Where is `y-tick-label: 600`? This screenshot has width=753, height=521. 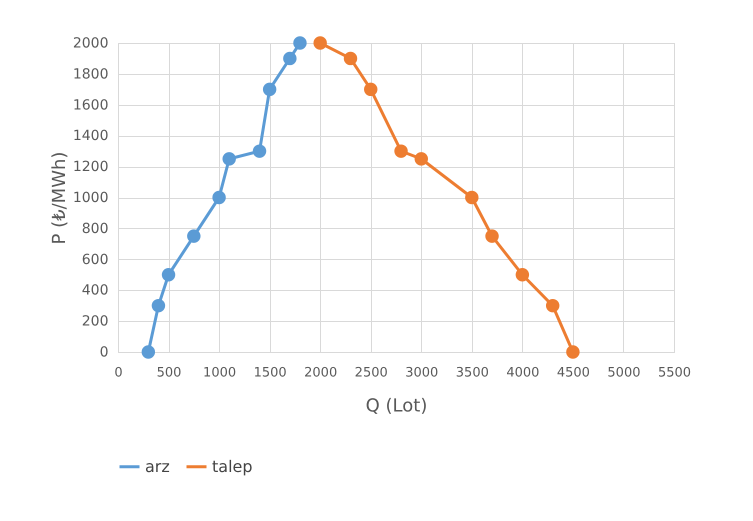
y-tick-label: 600 is located at coordinates (95, 260).